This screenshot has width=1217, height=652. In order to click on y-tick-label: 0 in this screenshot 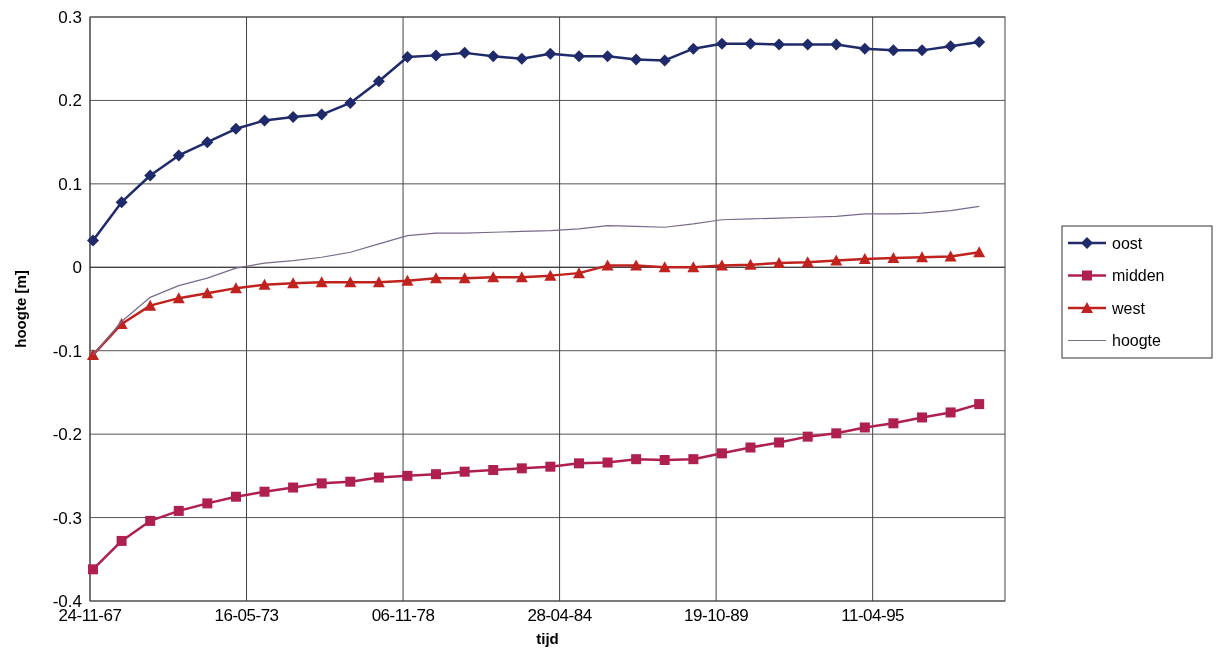, I will do `click(77, 268)`.